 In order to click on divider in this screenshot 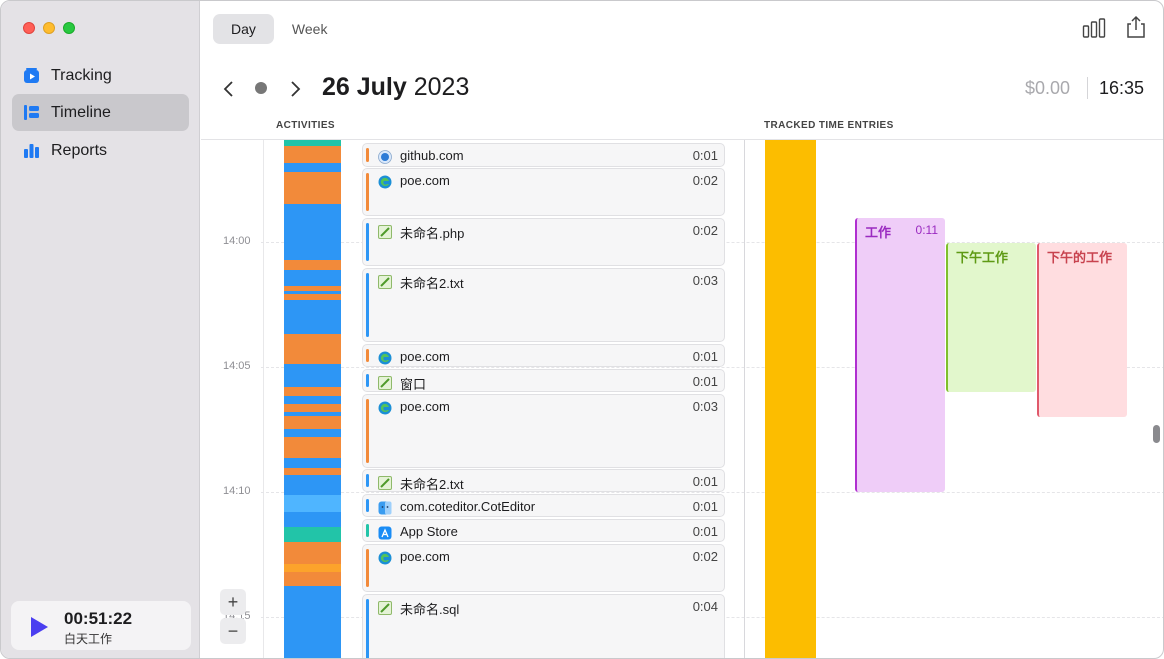, I will do `click(682, 139)`.